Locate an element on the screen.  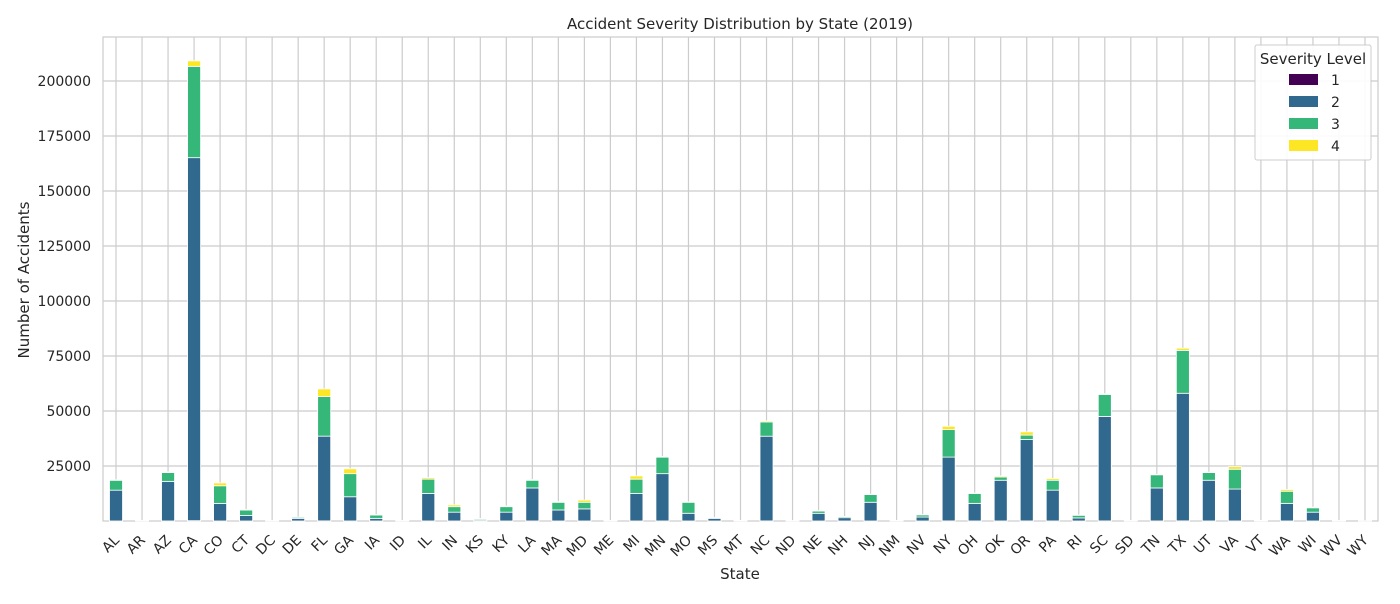
x-tick-label: CA is located at coordinates (188, 544).